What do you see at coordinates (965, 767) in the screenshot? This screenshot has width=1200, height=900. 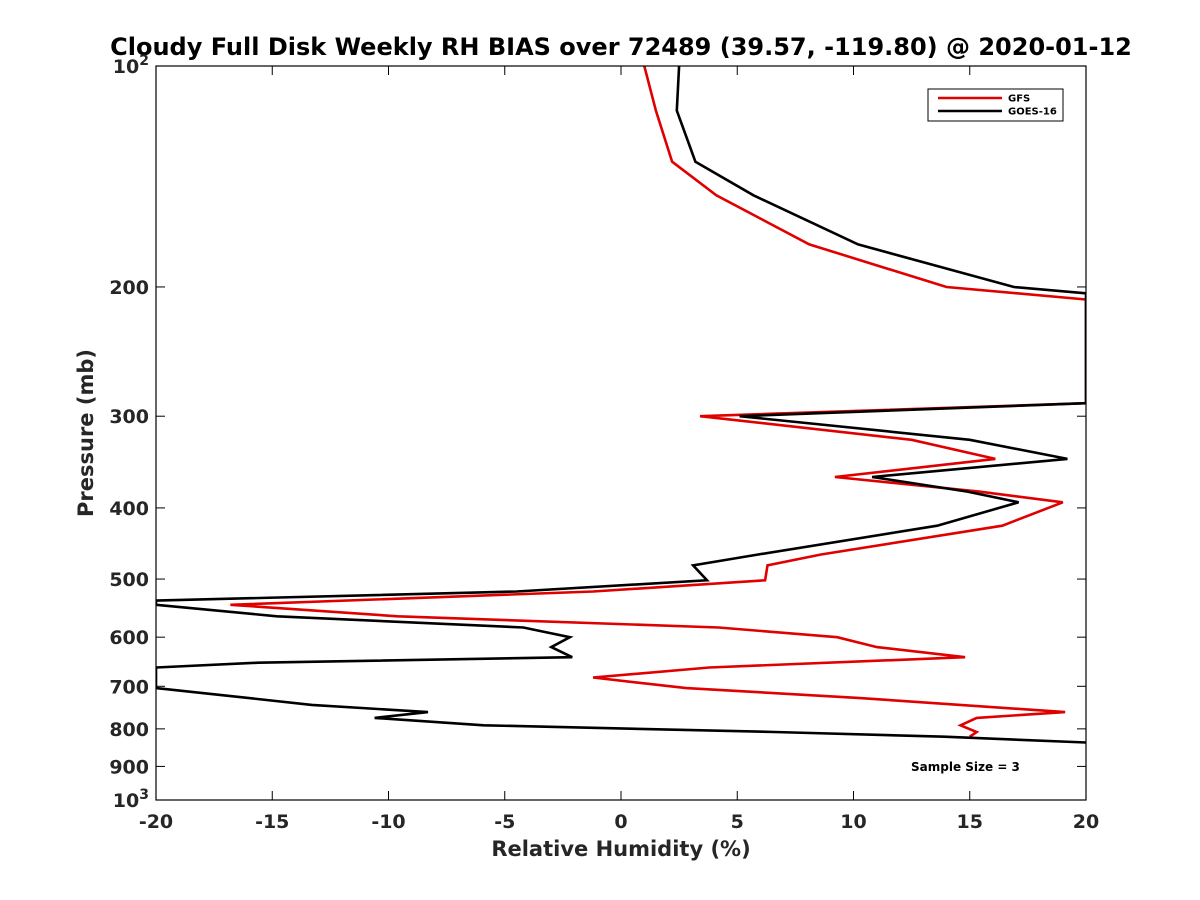 I see `sample-size-annotation: Sample Size = 3` at bounding box center [965, 767].